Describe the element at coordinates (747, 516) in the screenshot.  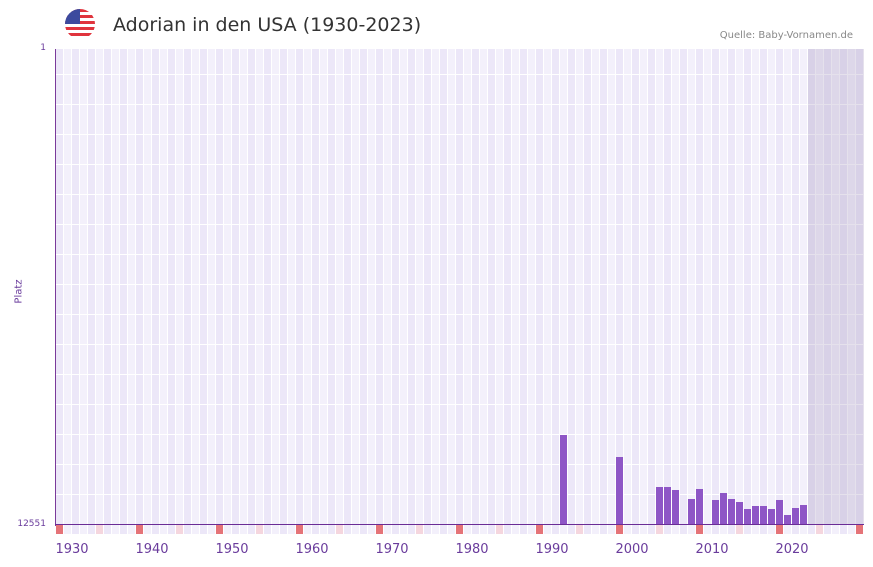
I see `bar-2014` at that location.